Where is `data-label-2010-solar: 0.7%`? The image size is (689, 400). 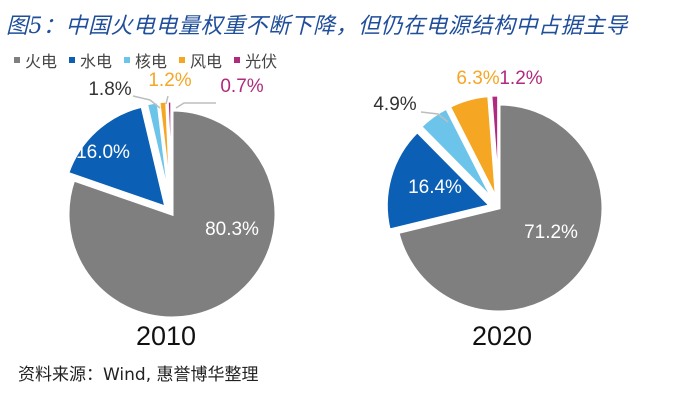 data-label-2010-solar: 0.7% is located at coordinates (241, 86).